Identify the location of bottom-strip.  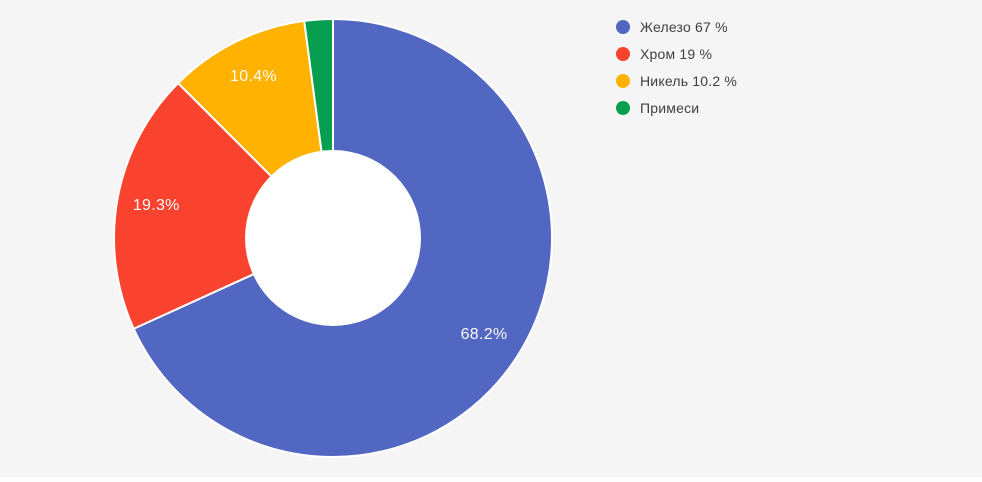
(491, 479).